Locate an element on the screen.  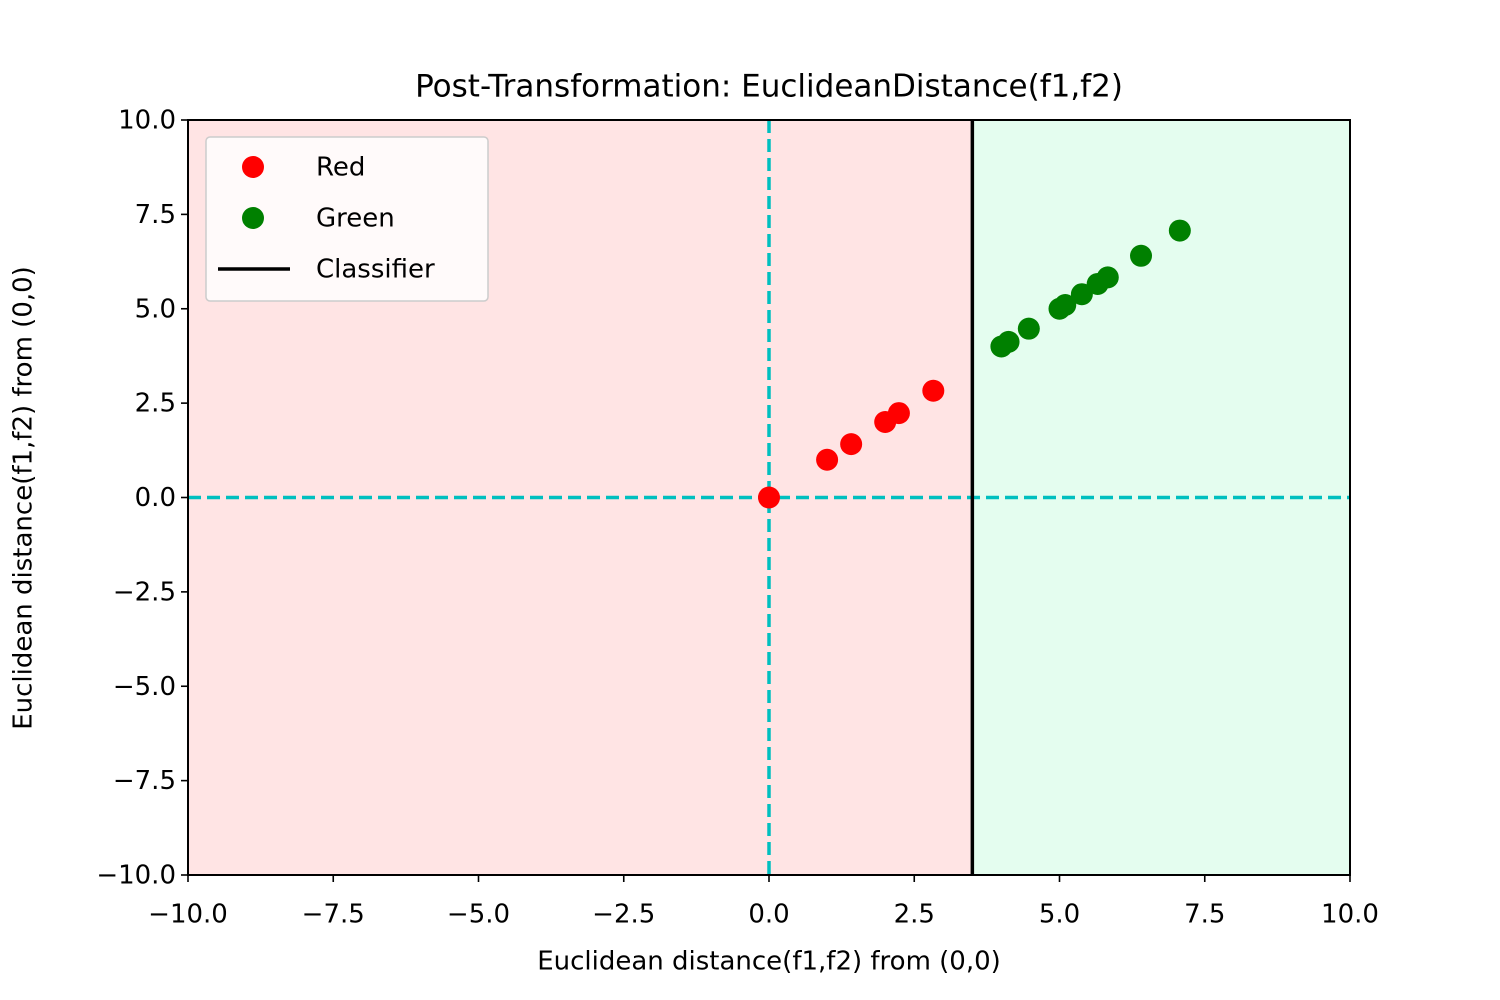
x-tick-label: −7.5 is located at coordinates (333, 915).